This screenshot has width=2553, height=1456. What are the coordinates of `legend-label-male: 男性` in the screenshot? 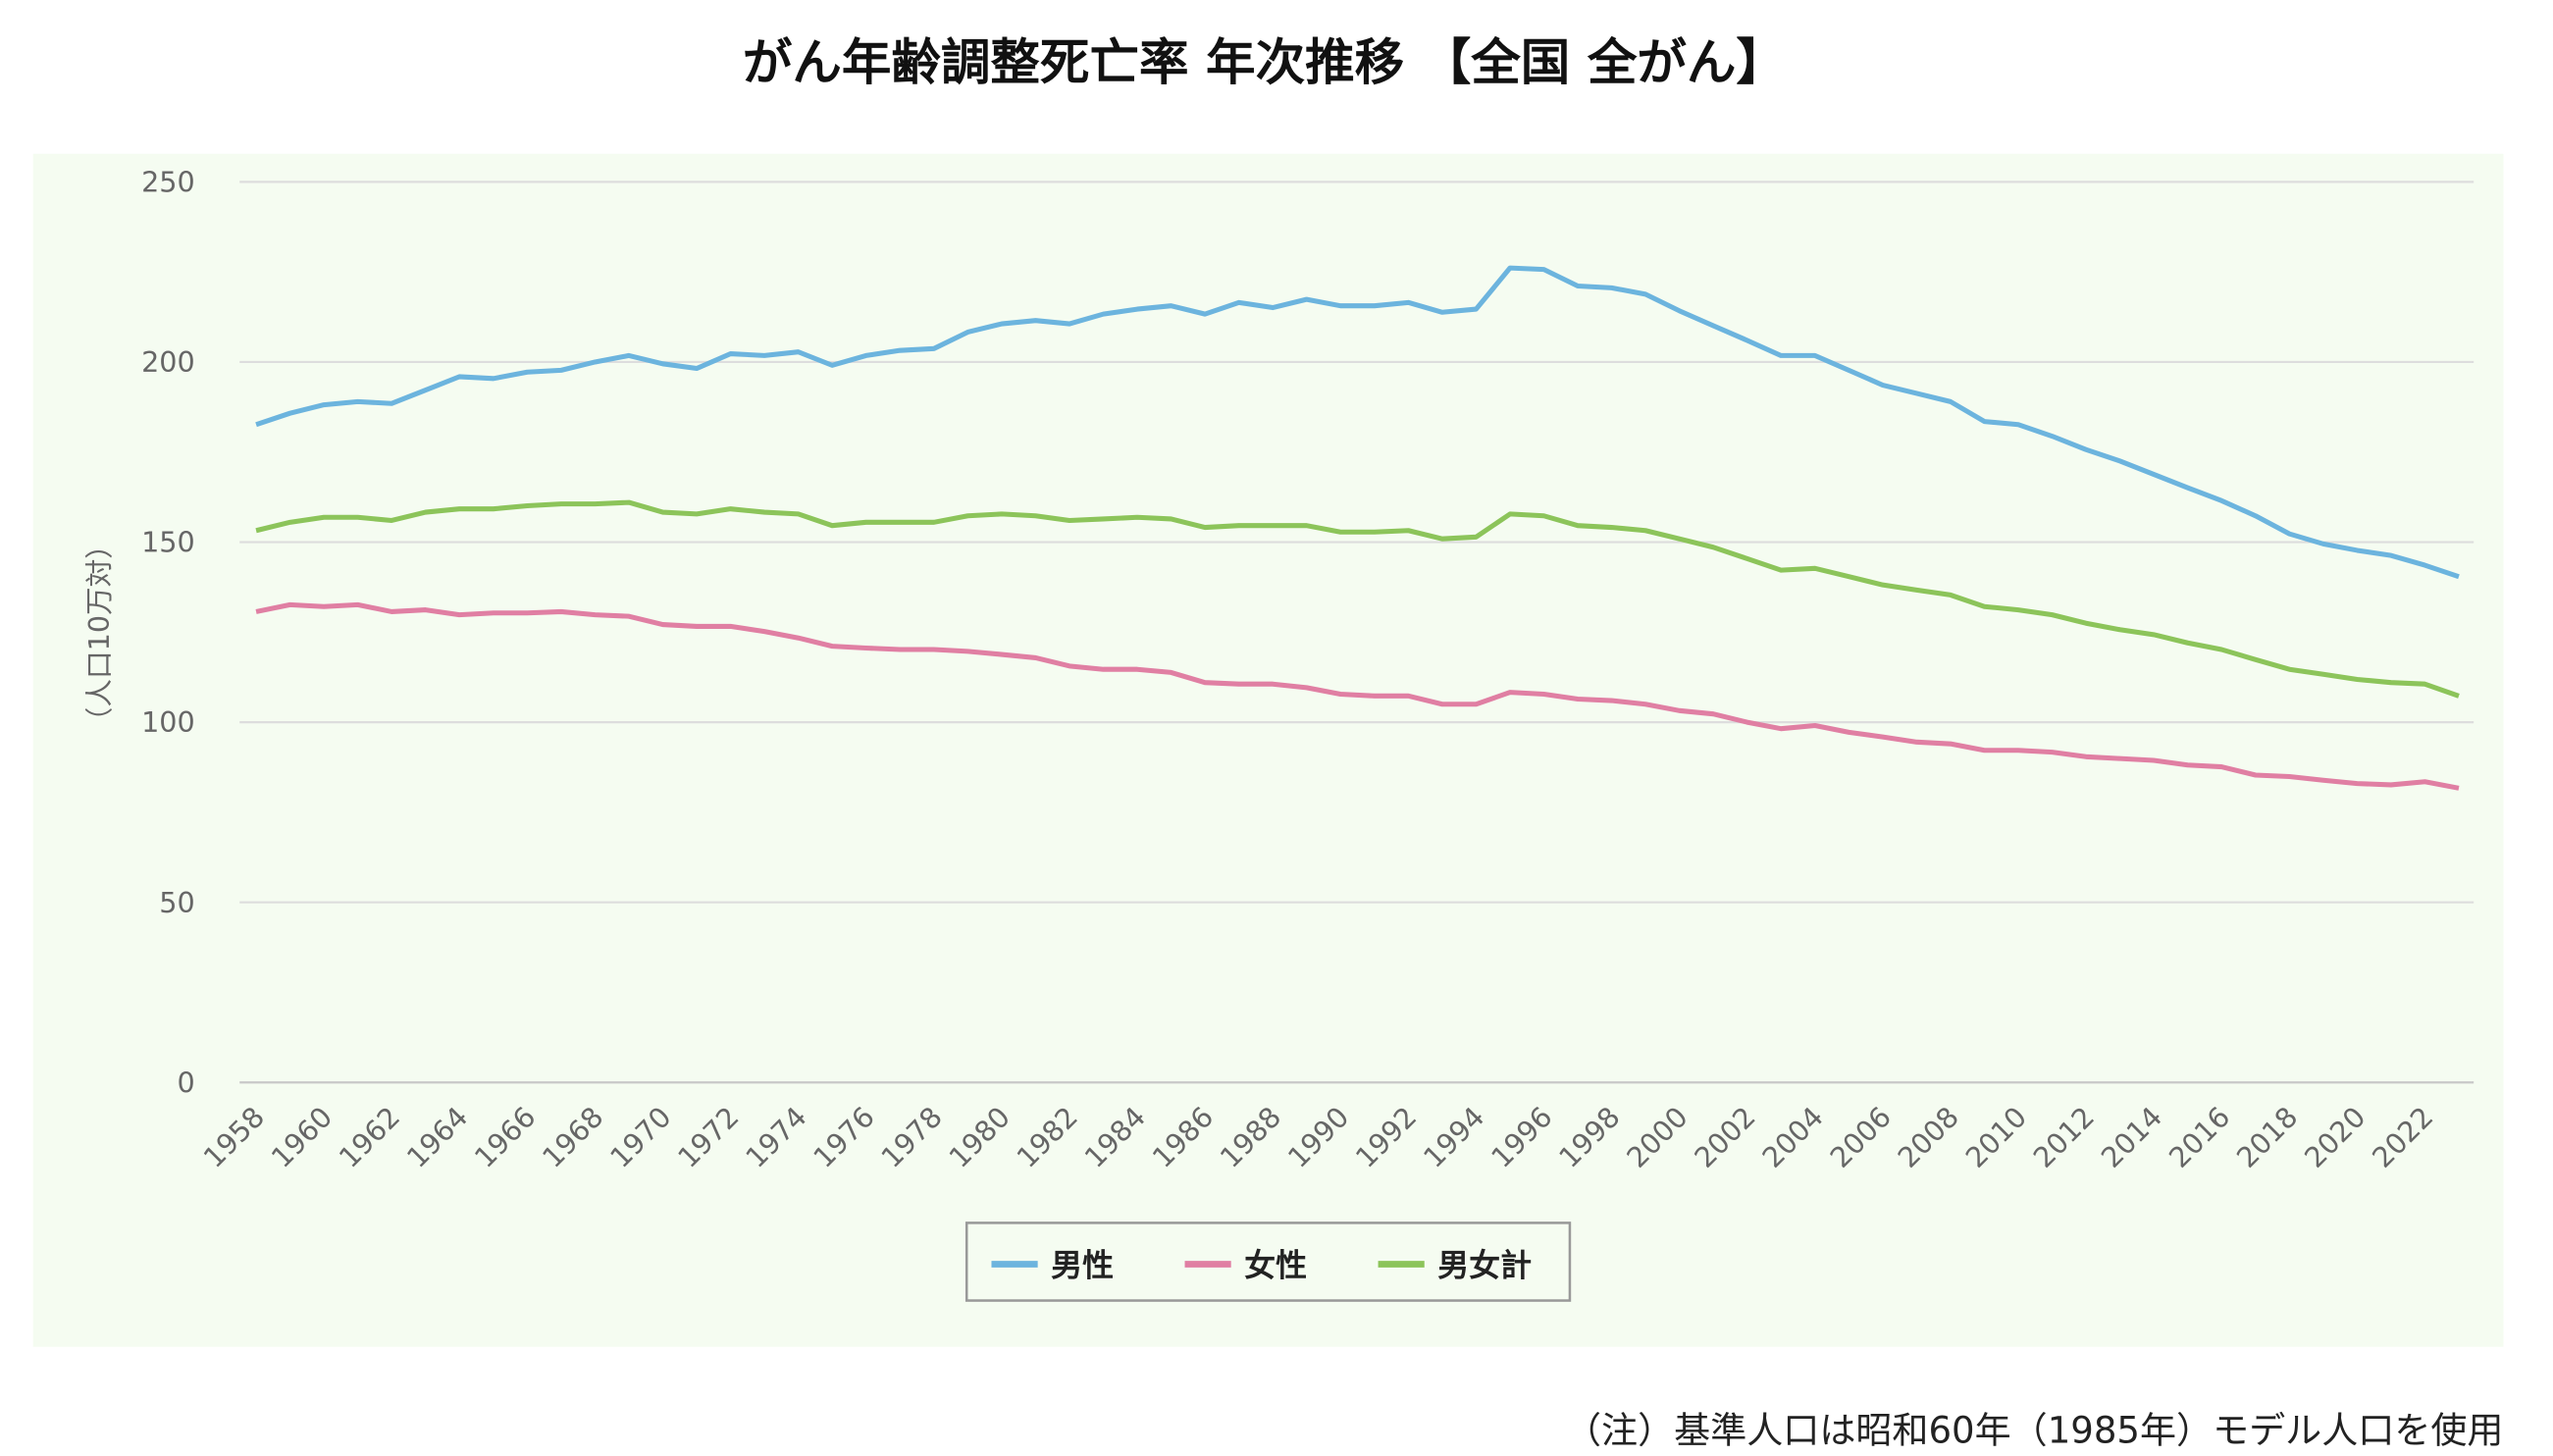 It's located at (1082, 1264).